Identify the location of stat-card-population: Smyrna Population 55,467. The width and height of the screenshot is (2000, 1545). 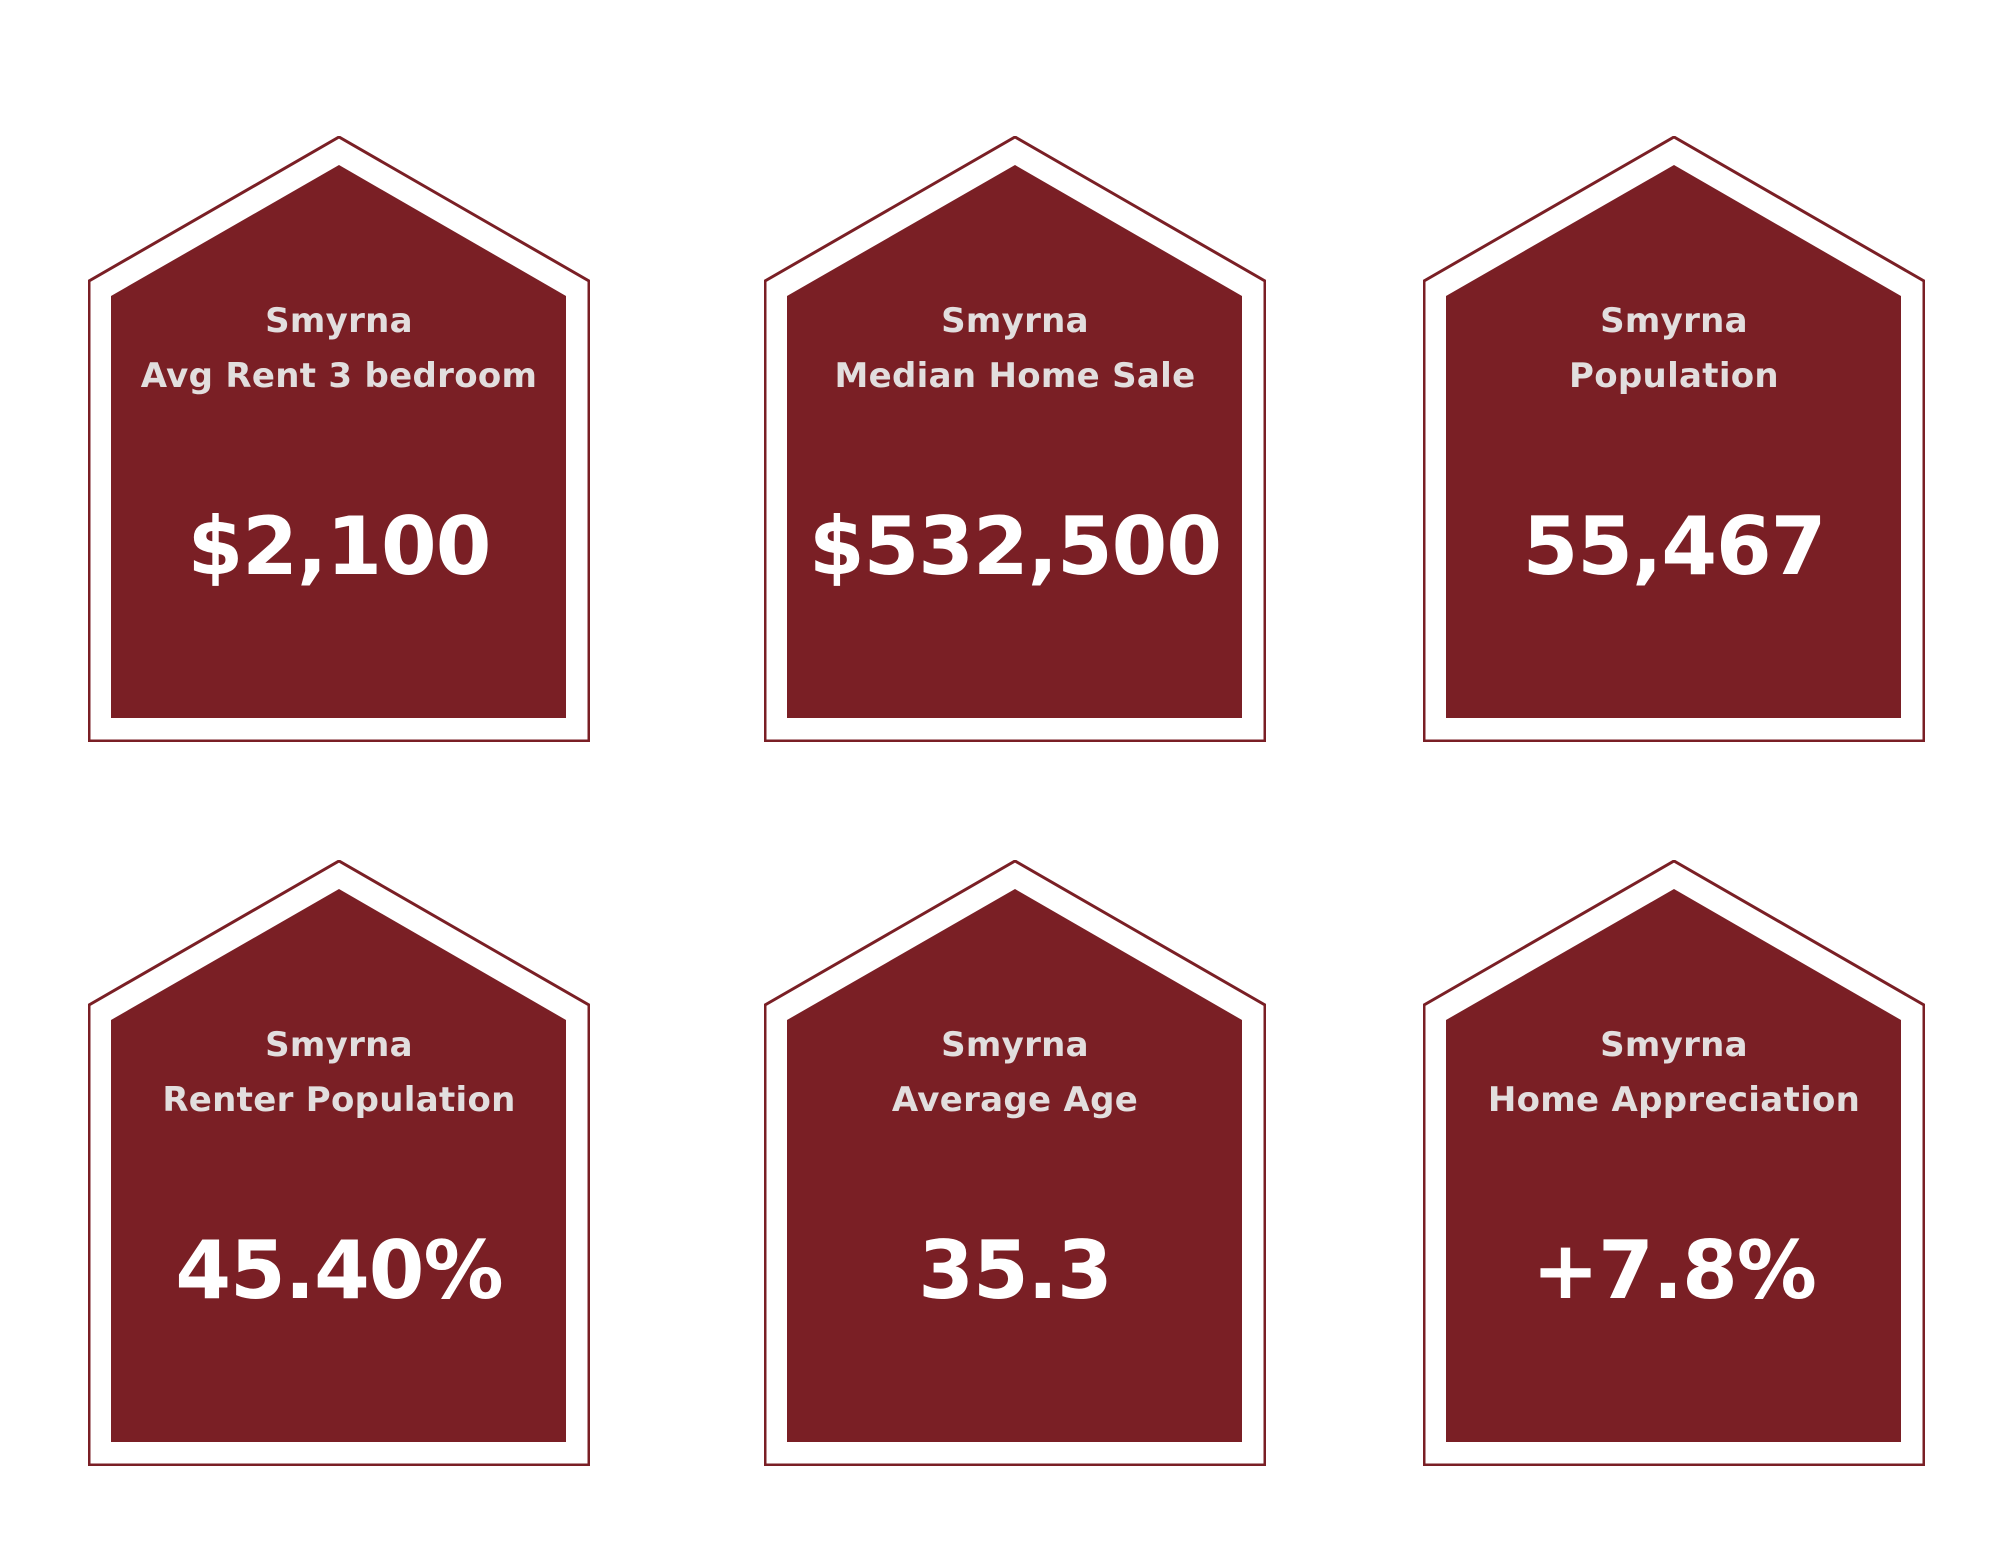
(1674, 439).